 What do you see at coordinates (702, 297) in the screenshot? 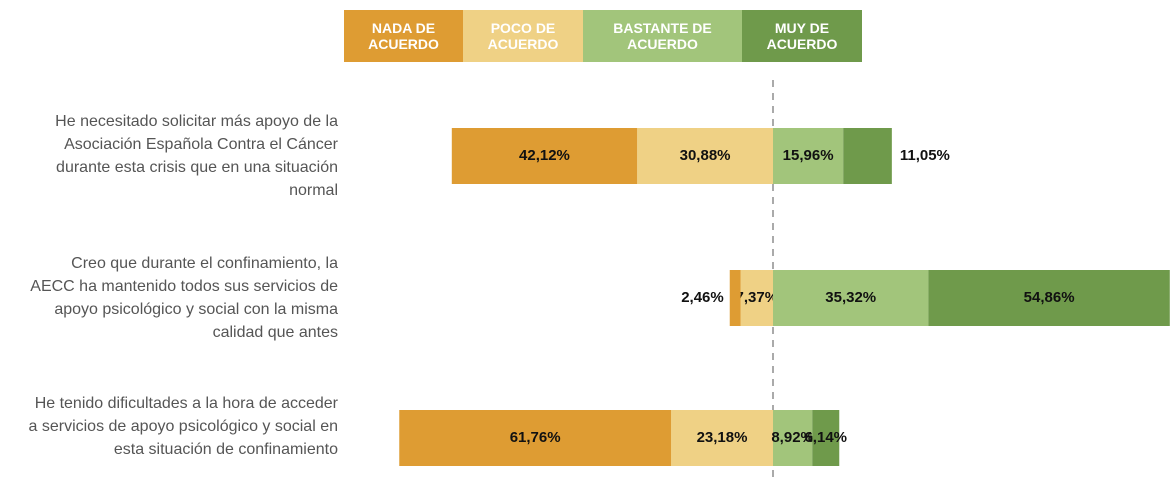
I see `value-label: 2,46%` at bounding box center [702, 297].